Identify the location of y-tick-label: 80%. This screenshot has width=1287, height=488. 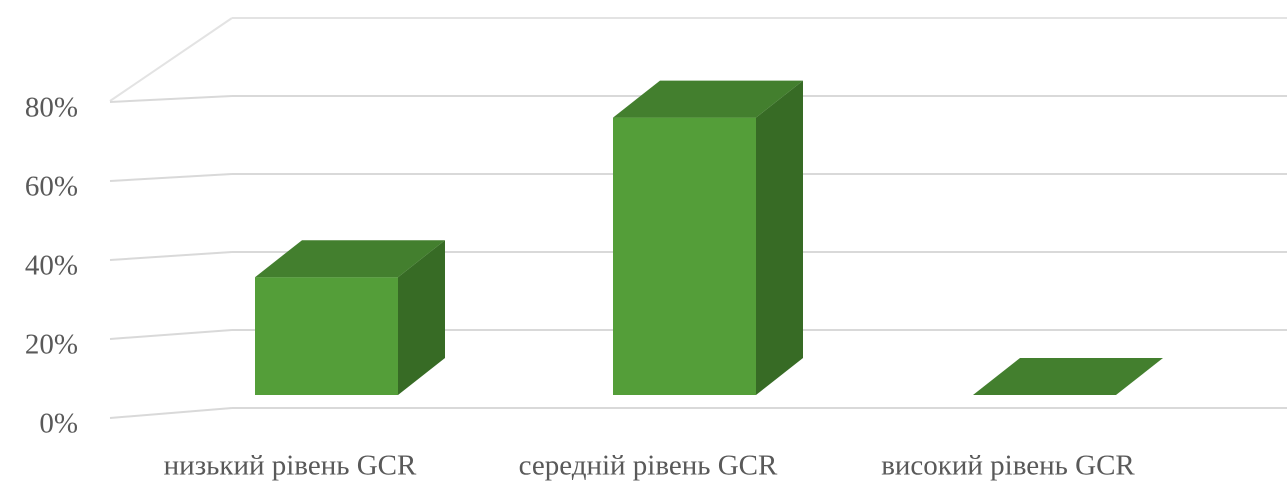
(51, 108).